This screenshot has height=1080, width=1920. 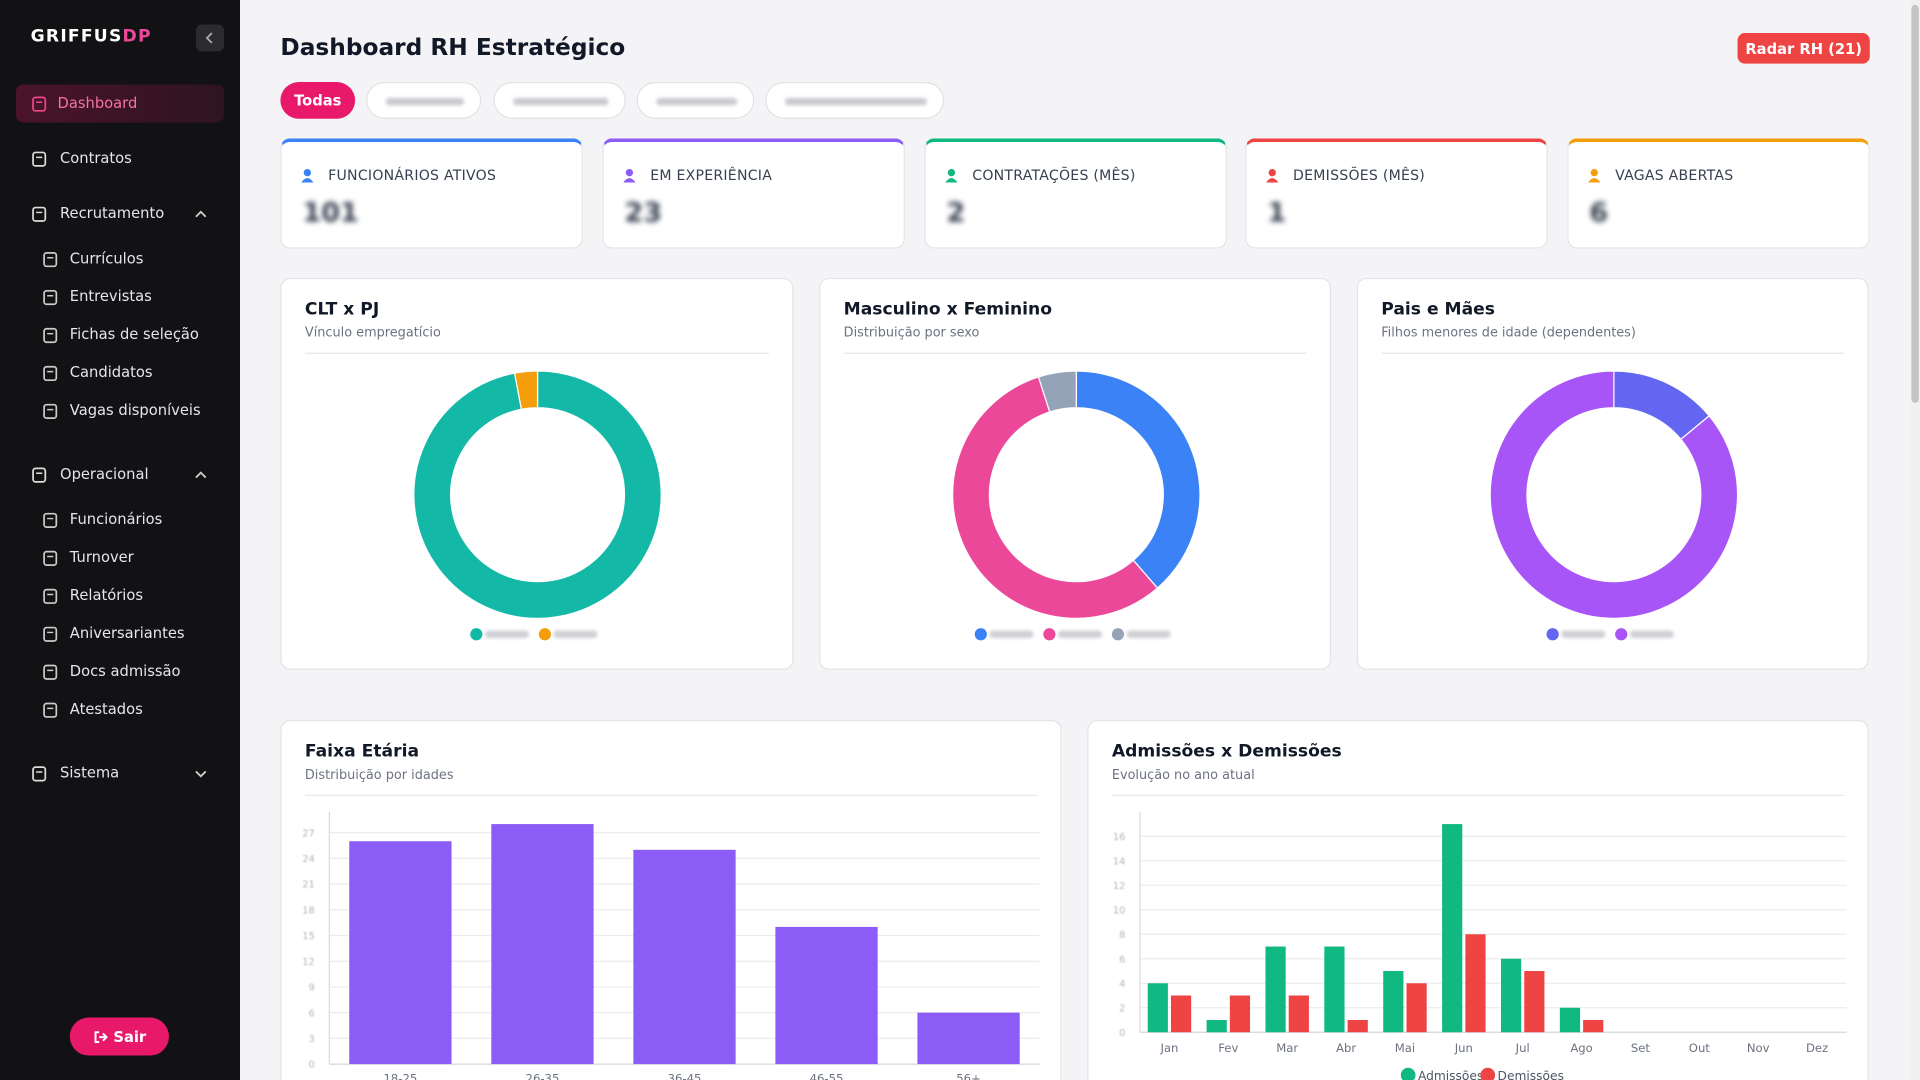 I want to click on kpi-card: DEMISSÕES (MÊS) 1, so click(x=1396, y=193).